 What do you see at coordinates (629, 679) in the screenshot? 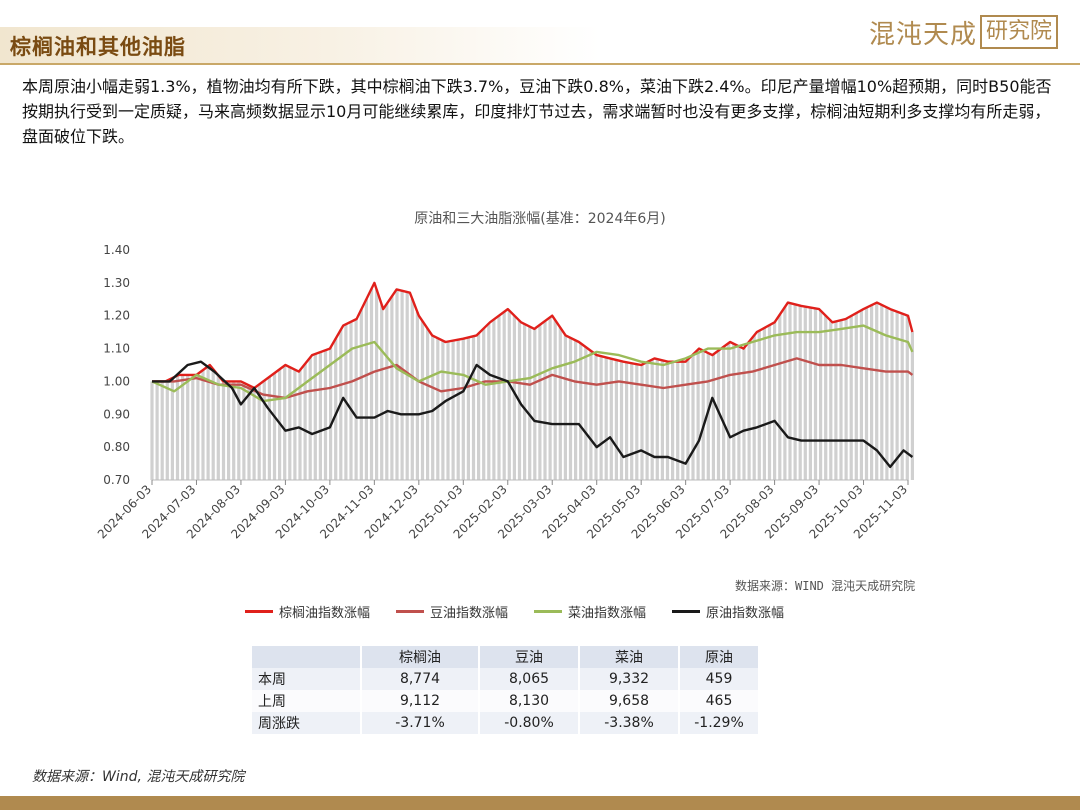
I see `table-cell: 9,332` at bounding box center [629, 679].